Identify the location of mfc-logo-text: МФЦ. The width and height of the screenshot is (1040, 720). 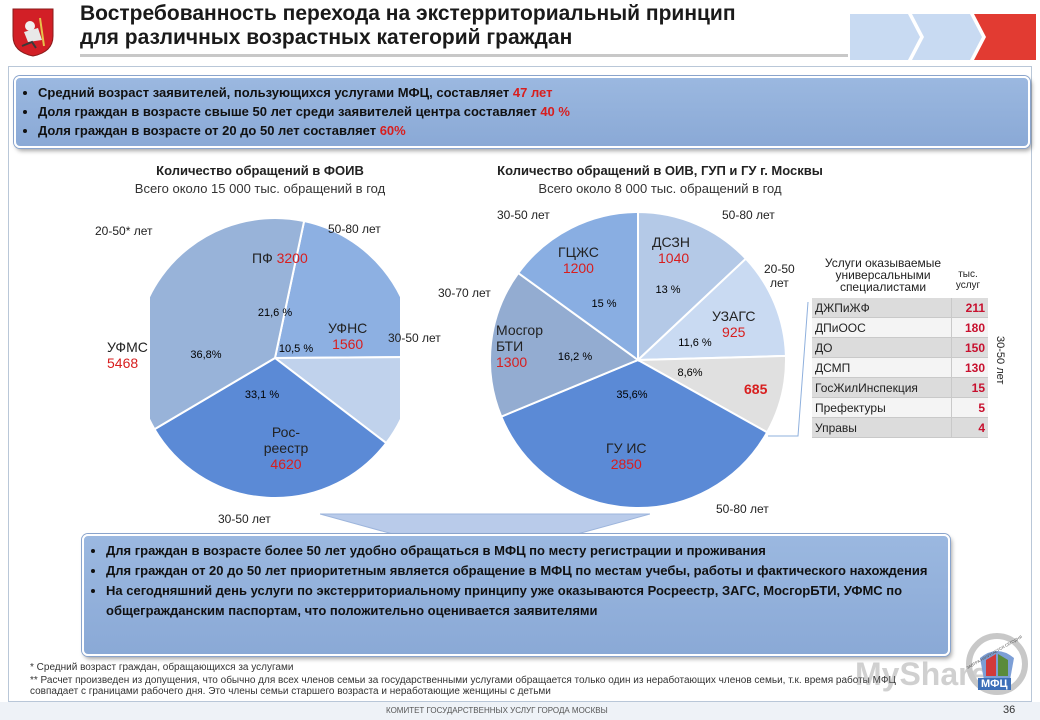
(994, 684).